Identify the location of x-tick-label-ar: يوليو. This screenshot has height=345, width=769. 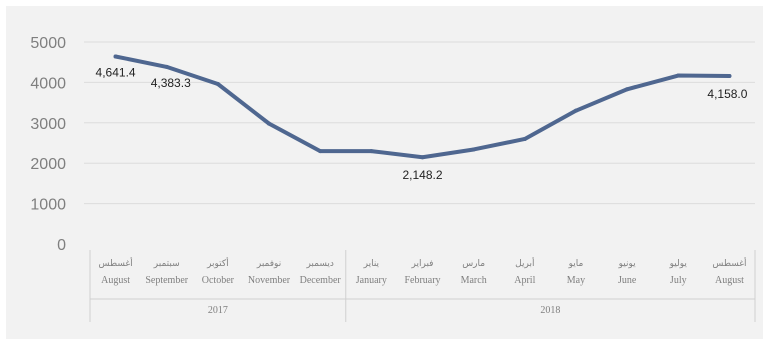
(678, 264).